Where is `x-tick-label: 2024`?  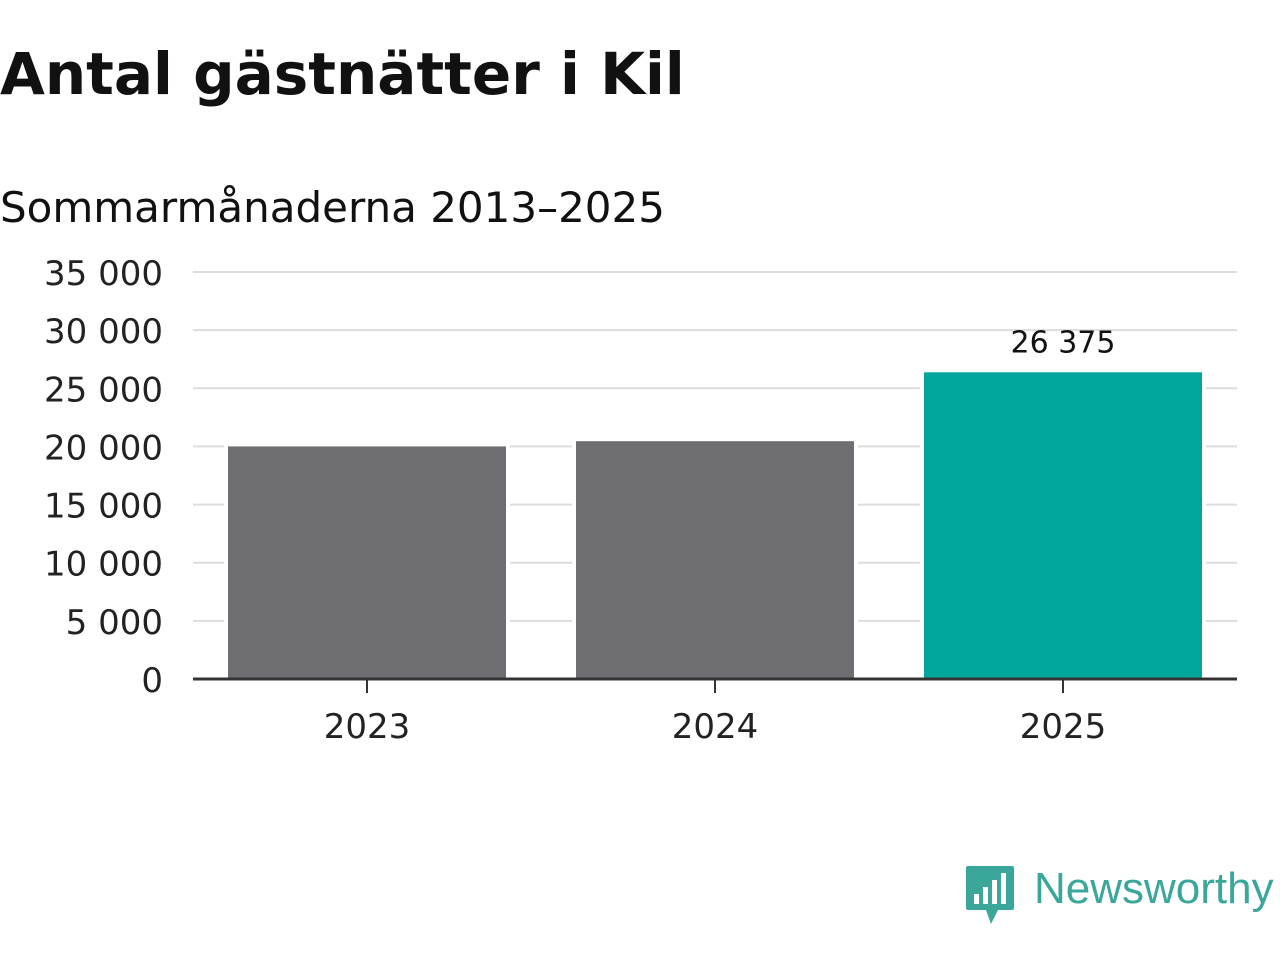
x-tick-label: 2024 is located at coordinates (715, 727).